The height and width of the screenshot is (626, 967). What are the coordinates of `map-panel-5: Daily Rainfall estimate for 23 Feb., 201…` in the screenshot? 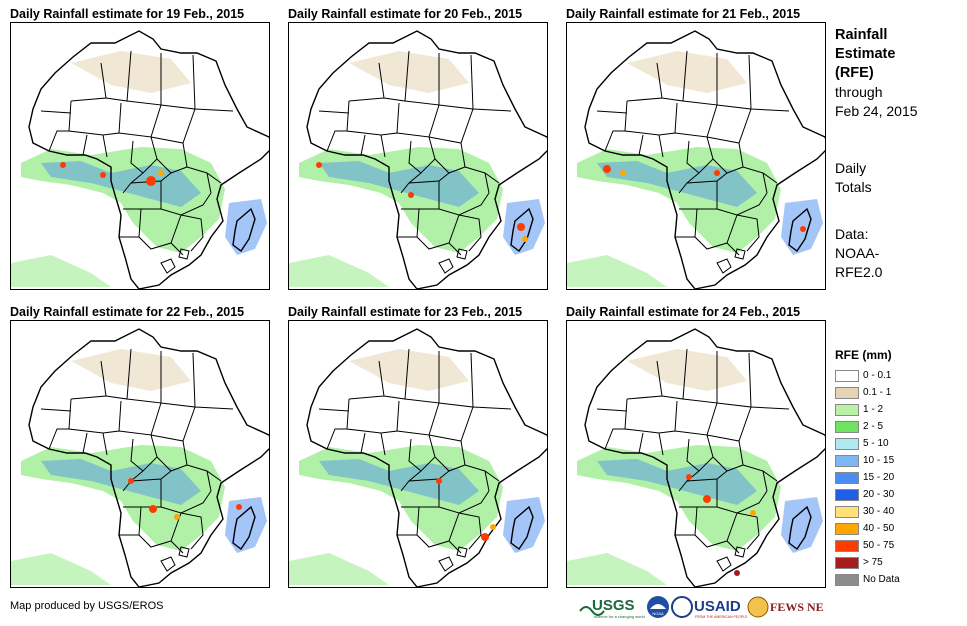 It's located at (419, 446).